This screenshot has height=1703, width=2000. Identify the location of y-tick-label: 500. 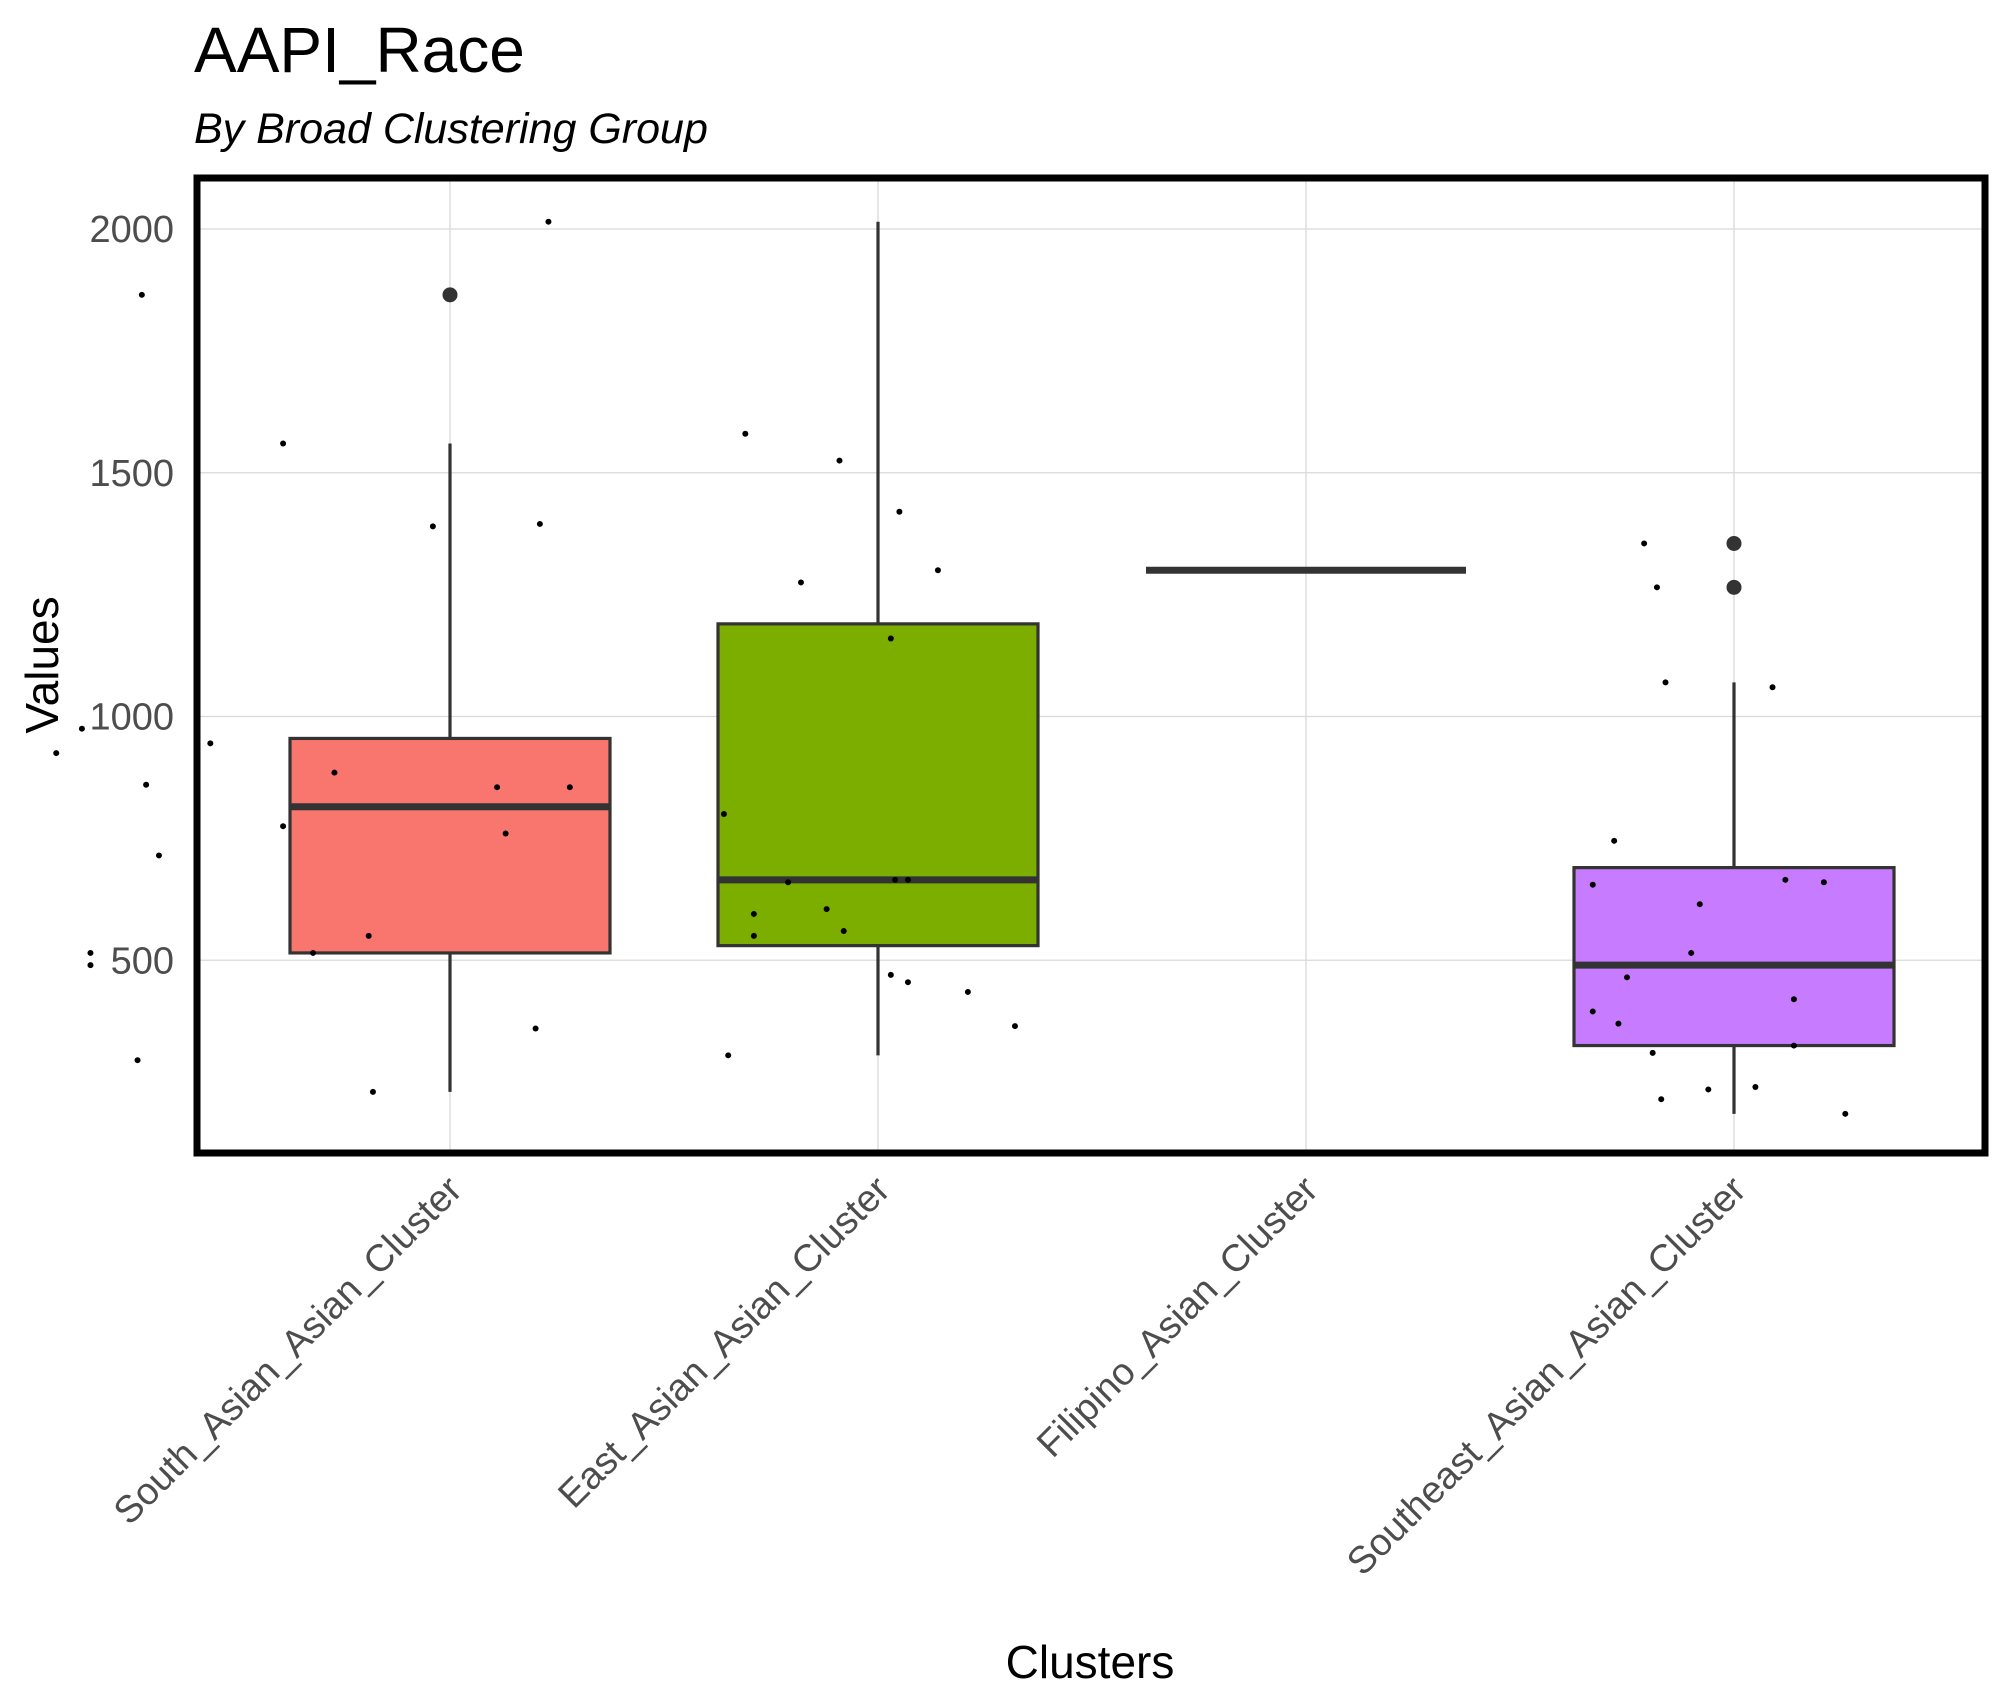
(142, 961).